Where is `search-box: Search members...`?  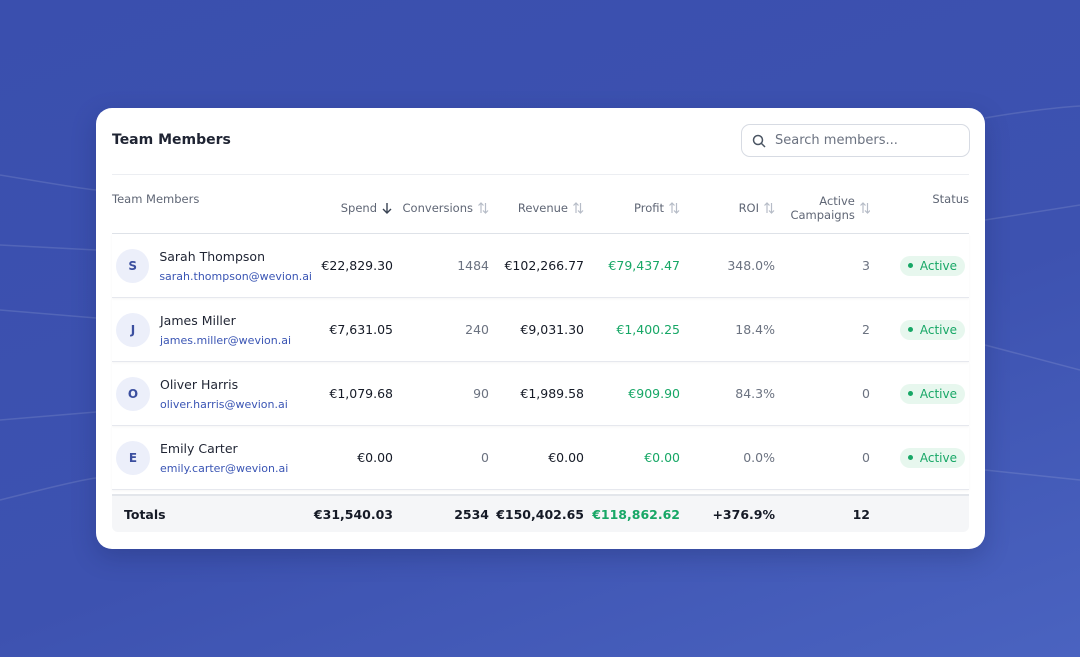 search-box: Search members... is located at coordinates (855, 140).